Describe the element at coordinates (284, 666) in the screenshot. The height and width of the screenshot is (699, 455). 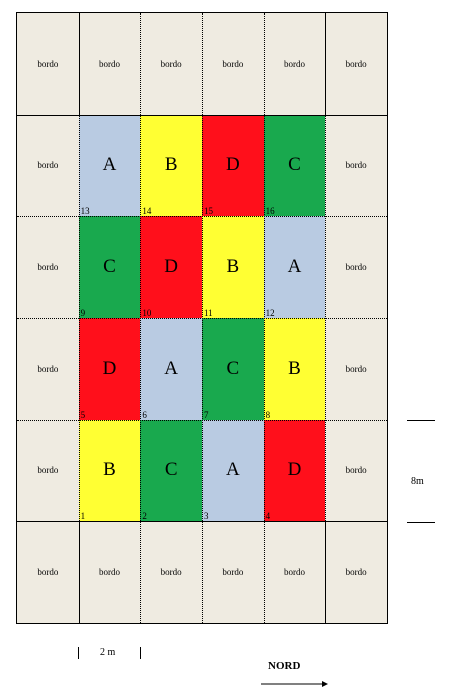
I see `north-label: NORD` at that location.